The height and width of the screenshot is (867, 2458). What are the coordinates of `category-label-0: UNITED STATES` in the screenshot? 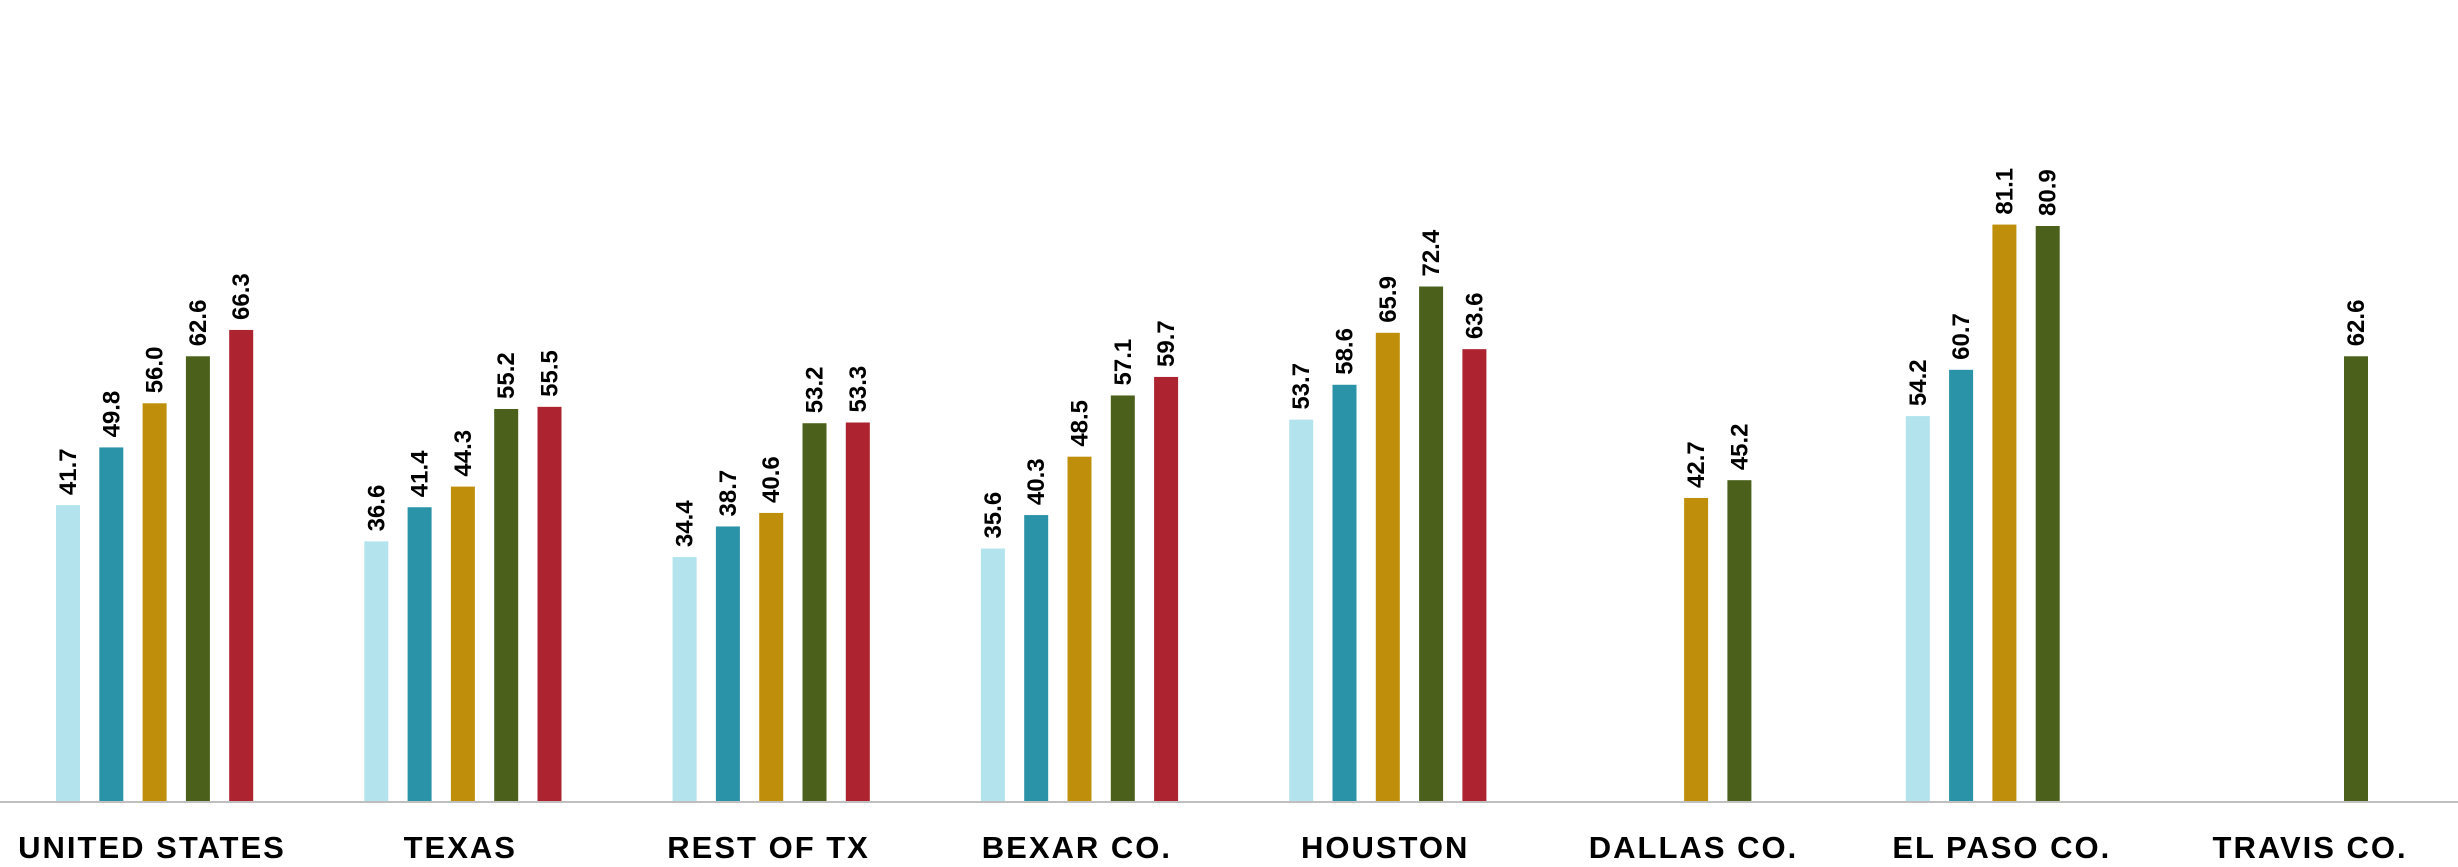 It's located at (152, 846).